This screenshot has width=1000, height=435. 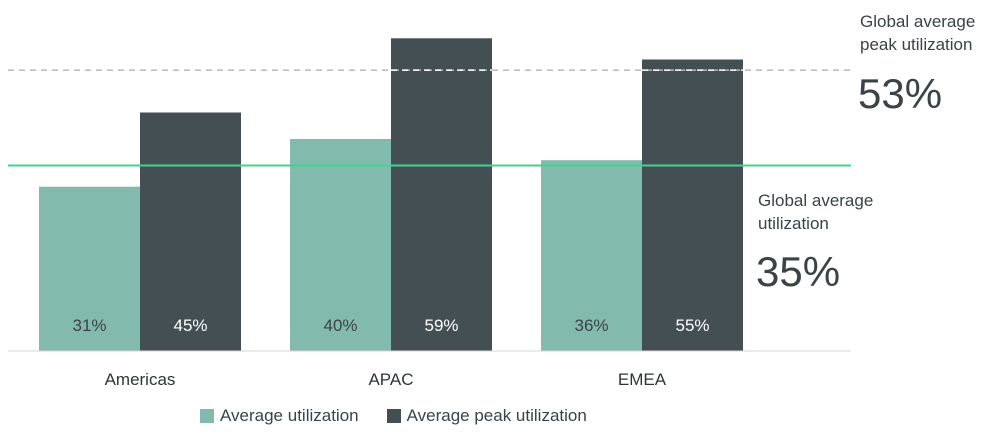 I want to click on avg-line-label-line2: utilization, so click(x=793, y=223).